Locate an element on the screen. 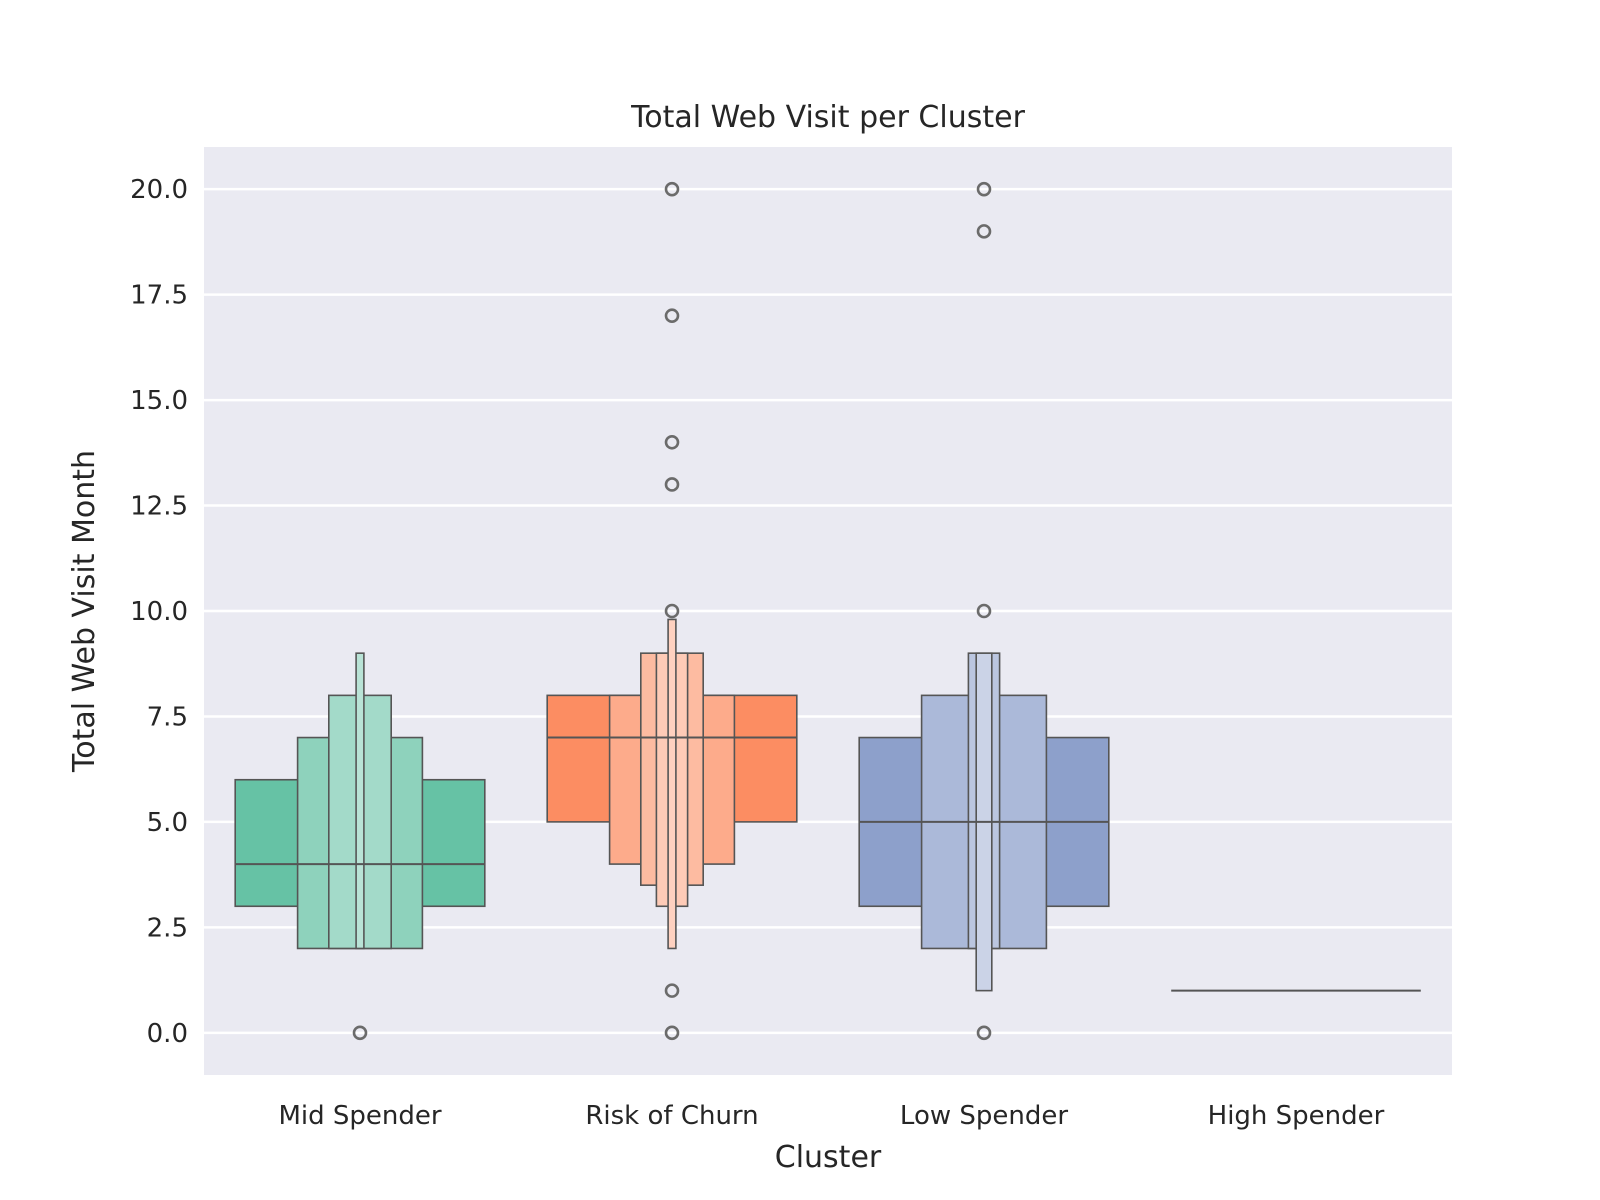 The image size is (1600, 1200). y-tick-label: 17.5 is located at coordinates (159, 296).